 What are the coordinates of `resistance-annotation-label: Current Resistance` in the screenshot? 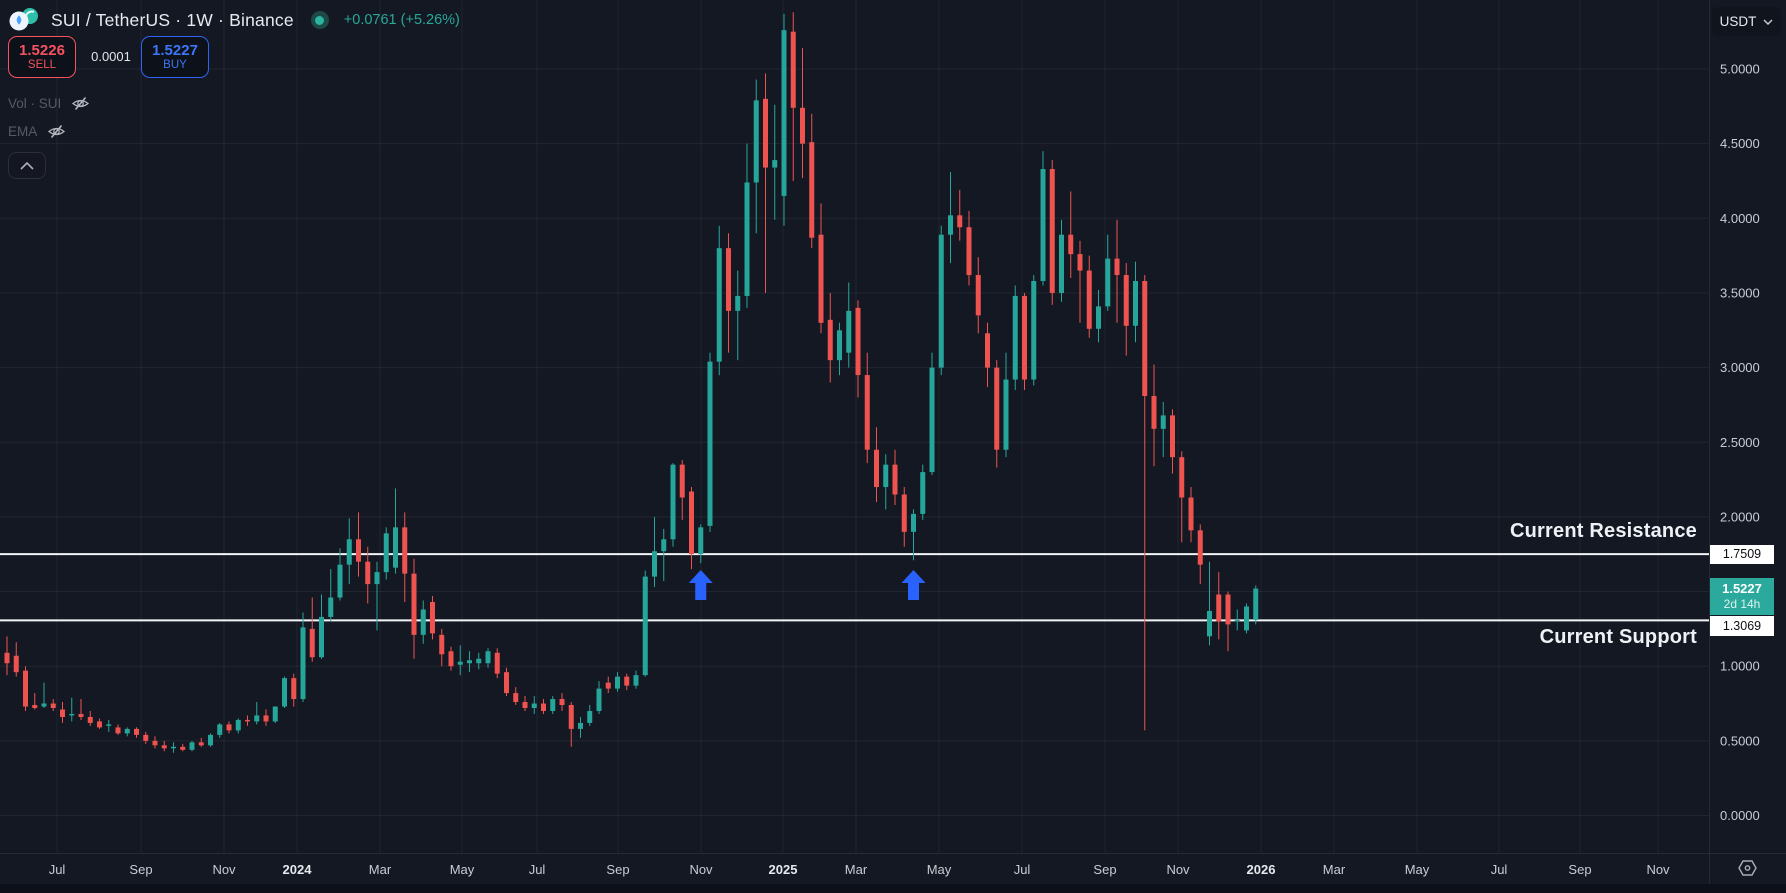 It's located at (1603, 531).